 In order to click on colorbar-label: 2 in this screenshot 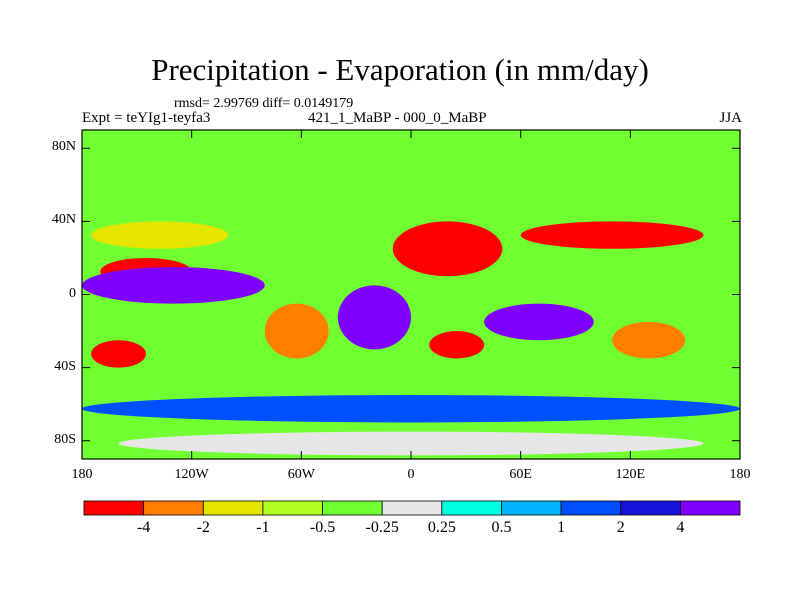, I will do `click(620, 527)`.